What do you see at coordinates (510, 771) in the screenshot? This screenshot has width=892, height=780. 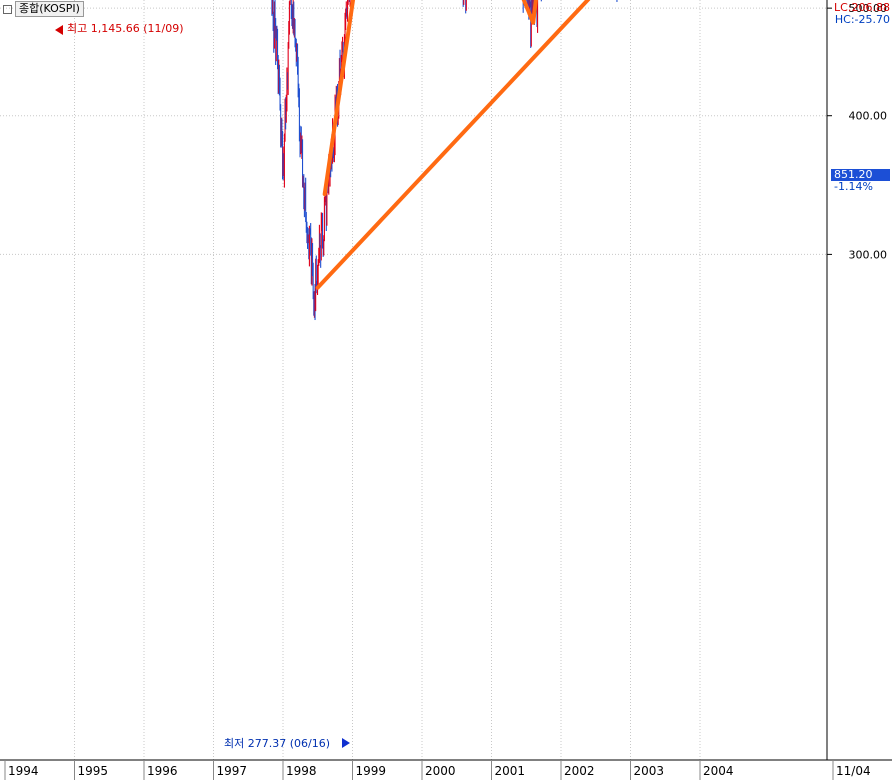 I see `x-tick-label: 2001` at bounding box center [510, 771].